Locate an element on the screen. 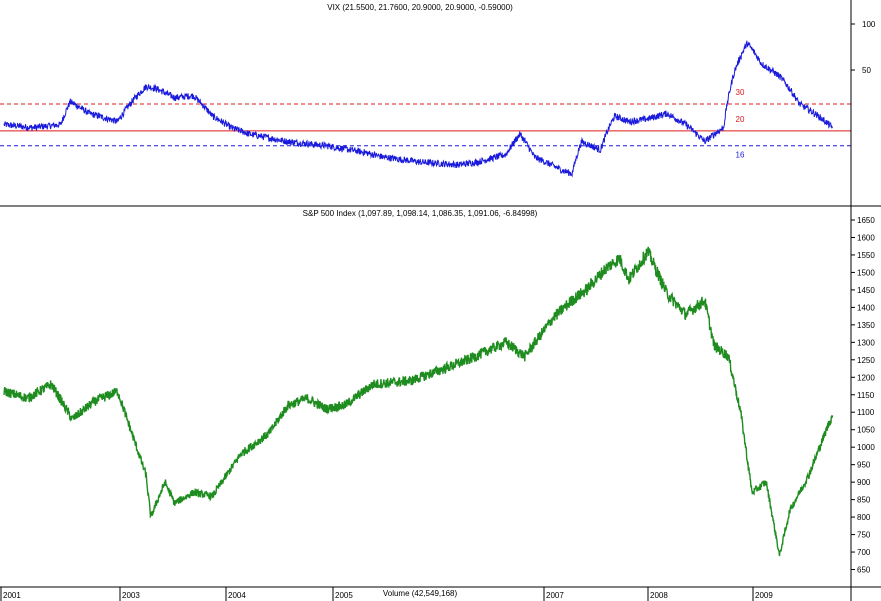 This screenshot has width=881, height=601. x-tick-label: 2007 is located at coordinates (555, 595).